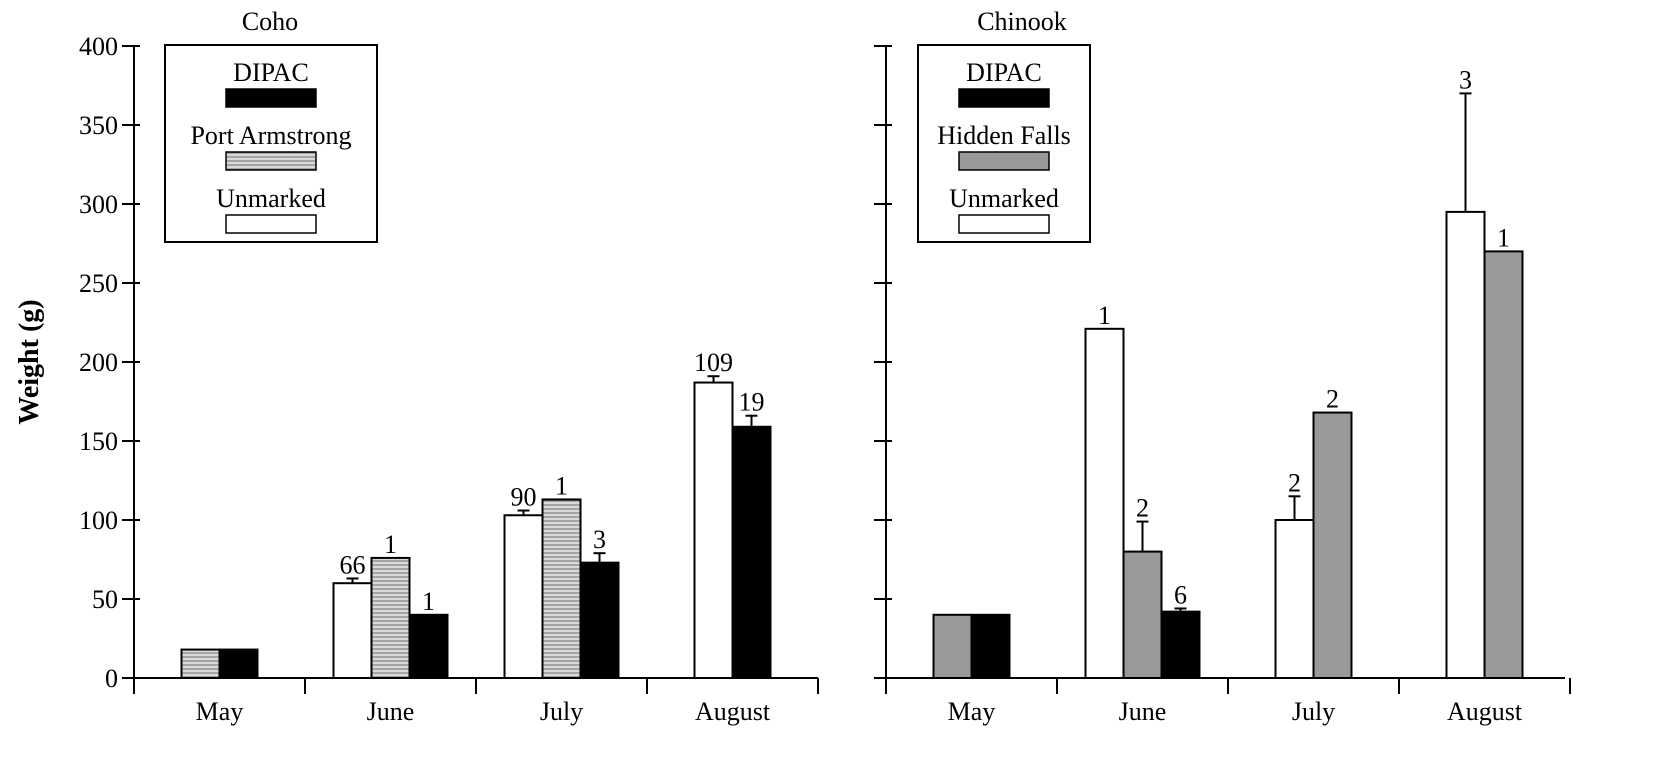 This screenshot has height=777, width=1661. What do you see at coordinates (752, 402) in the screenshot?
I see `data-label: 19` at bounding box center [752, 402].